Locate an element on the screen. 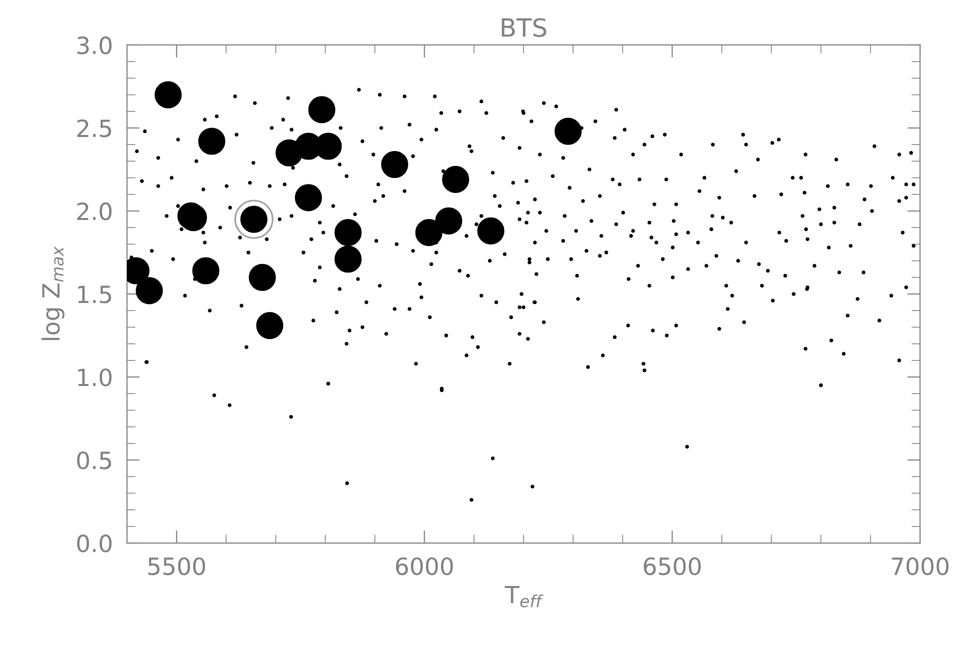 Image resolution: width=977 pixels, height=648 pixels. y-tick-label: 1.0 is located at coordinates (95, 377).